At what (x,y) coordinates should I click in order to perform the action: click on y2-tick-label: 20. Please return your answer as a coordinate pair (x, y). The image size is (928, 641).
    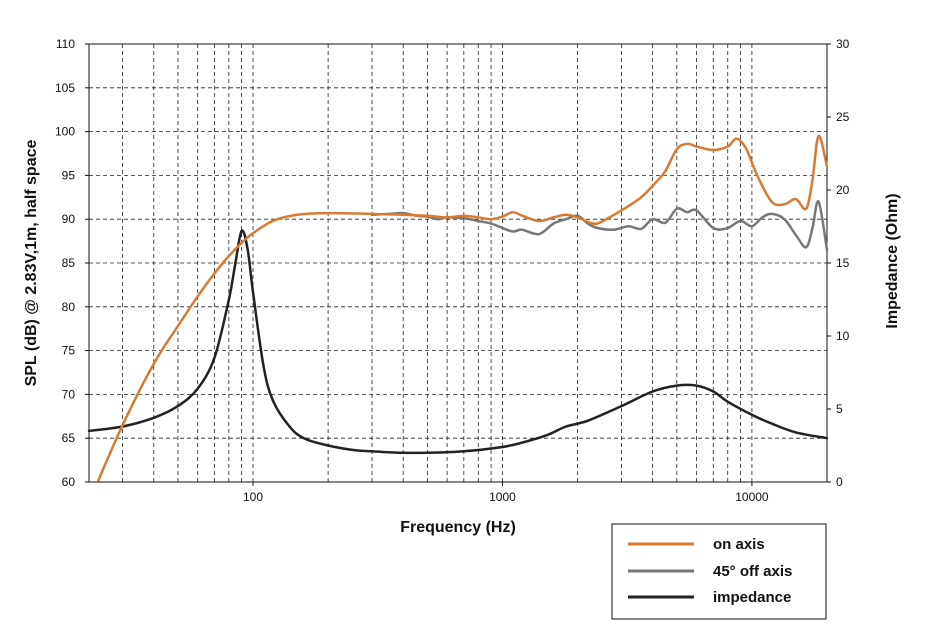
    Looking at the image, I should click on (843, 190).